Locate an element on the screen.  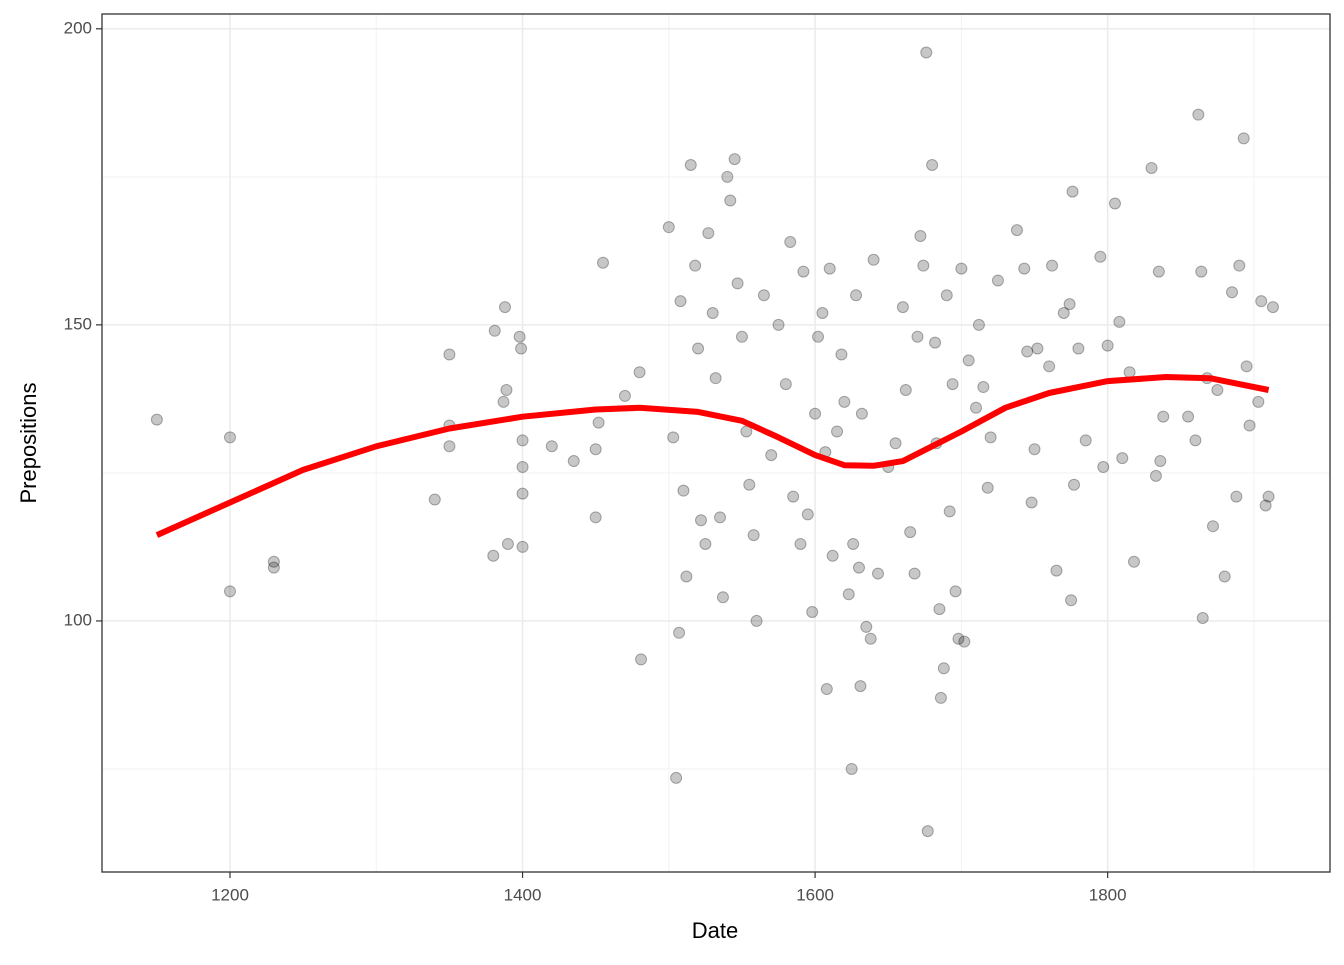
x-tick-label: 1600 is located at coordinates (815, 894).